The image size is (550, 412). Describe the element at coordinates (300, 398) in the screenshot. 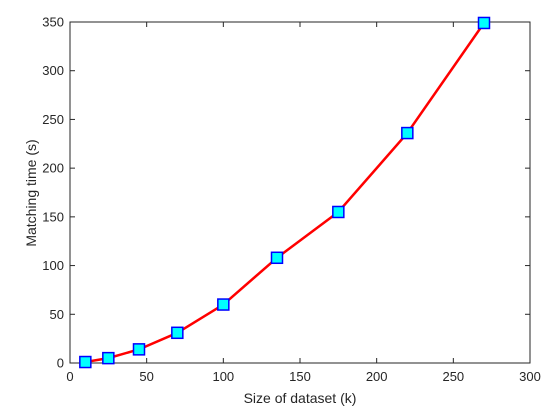

I see `x-axis-label: Size of dataset (k)` at that location.